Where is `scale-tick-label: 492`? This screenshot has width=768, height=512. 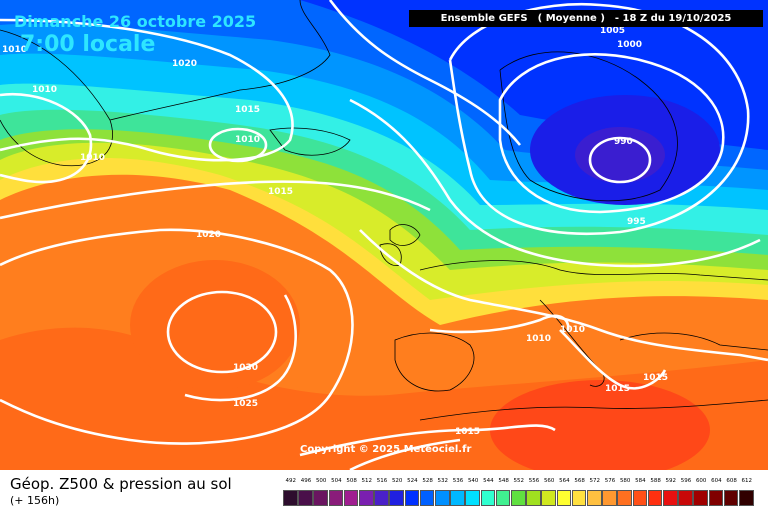
scale-tick-label: 492 is located at coordinates (291, 481).